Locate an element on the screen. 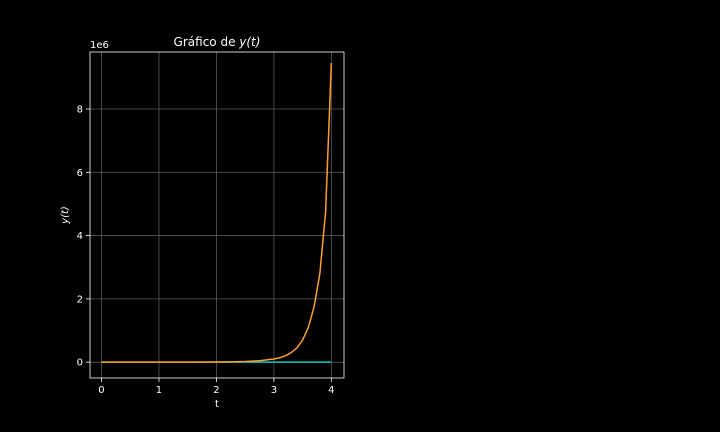  x-axis-ticks: 0 1 2 3 4 is located at coordinates (216, 387).